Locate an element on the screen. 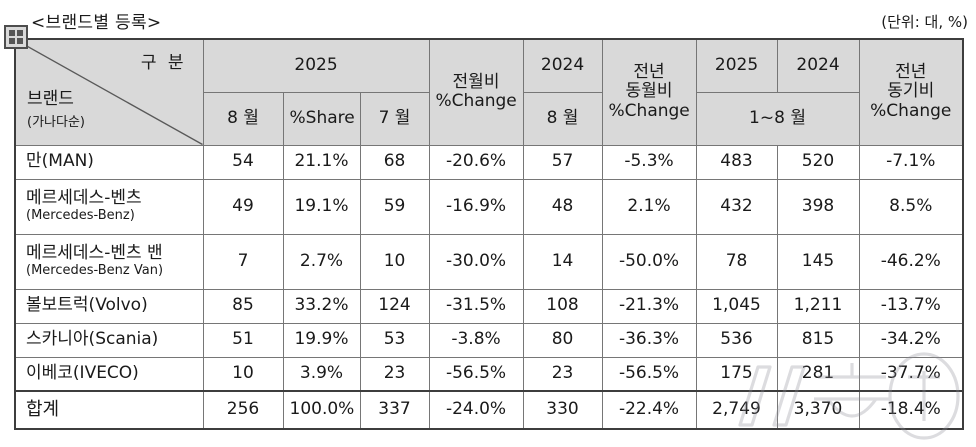  header-aug-2024: 8 월 is located at coordinates (562, 118).